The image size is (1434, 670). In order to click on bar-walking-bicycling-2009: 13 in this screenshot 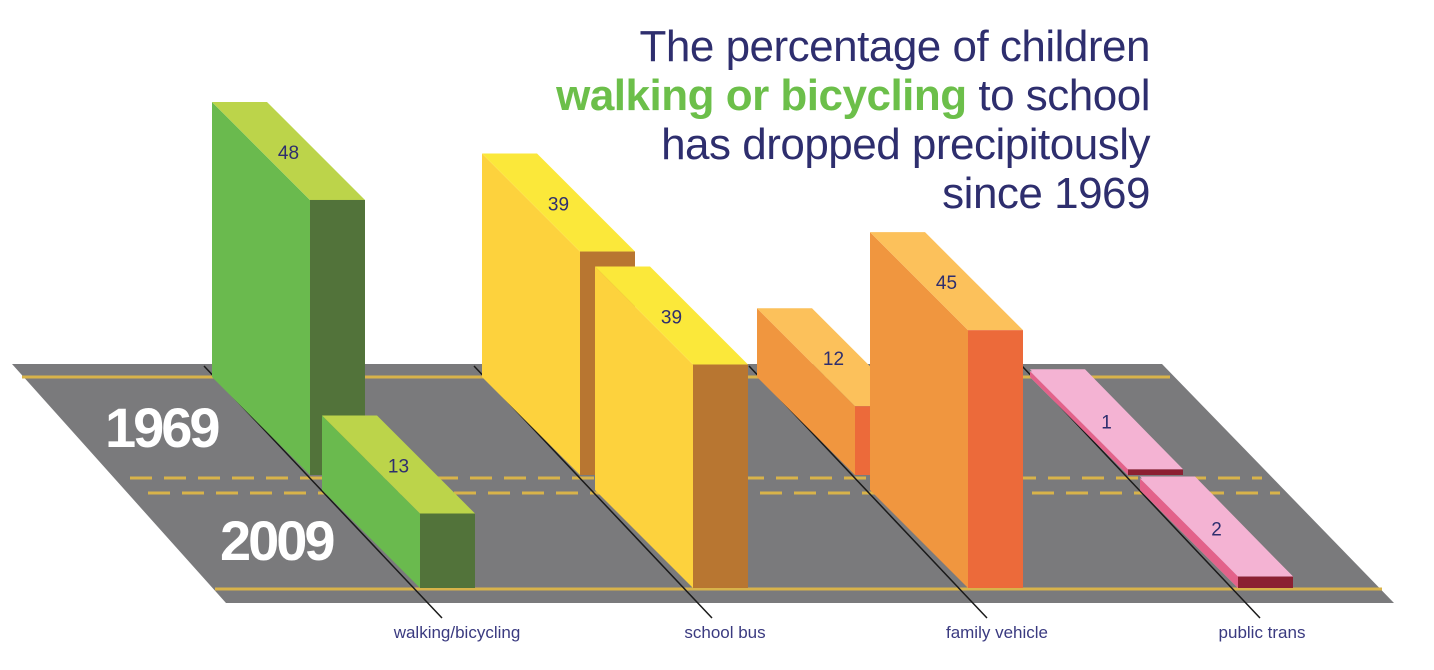, I will do `click(398, 501)`.